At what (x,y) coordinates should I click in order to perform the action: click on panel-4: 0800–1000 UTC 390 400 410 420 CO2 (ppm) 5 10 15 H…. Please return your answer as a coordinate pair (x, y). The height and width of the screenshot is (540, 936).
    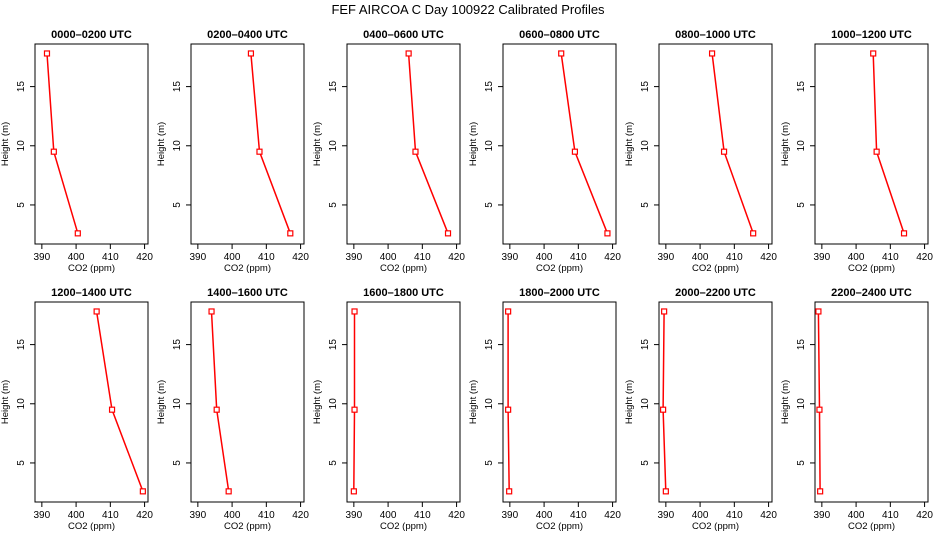
    Looking at the image, I should click on (700, 151).